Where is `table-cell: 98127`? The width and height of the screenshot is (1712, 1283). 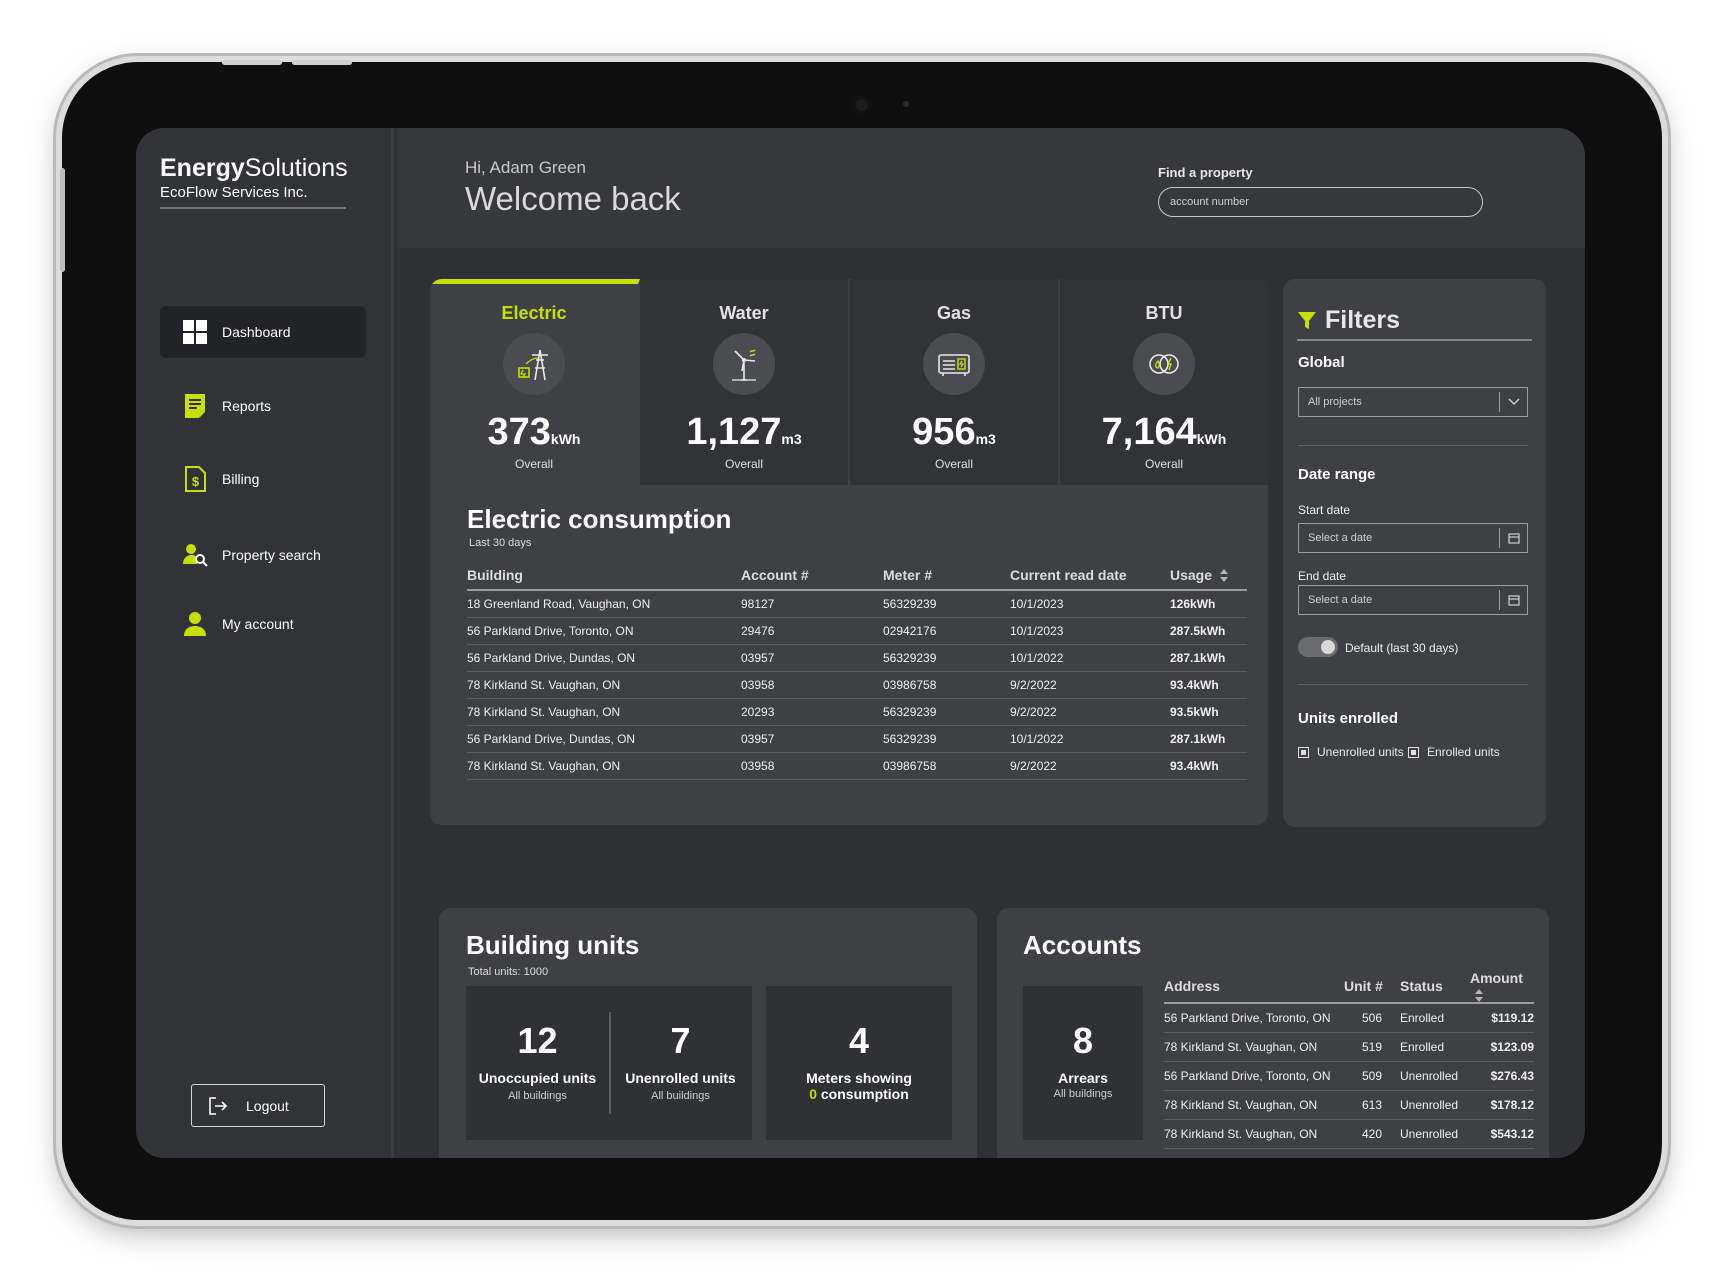 table-cell: 98127 is located at coordinates (812, 604).